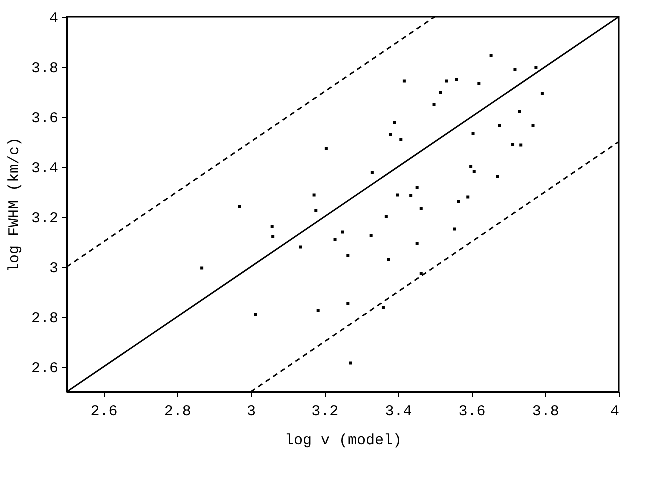  What do you see at coordinates (44, 169) in the screenshot?
I see `y-tick-label: 3.4` at bounding box center [44, 169].